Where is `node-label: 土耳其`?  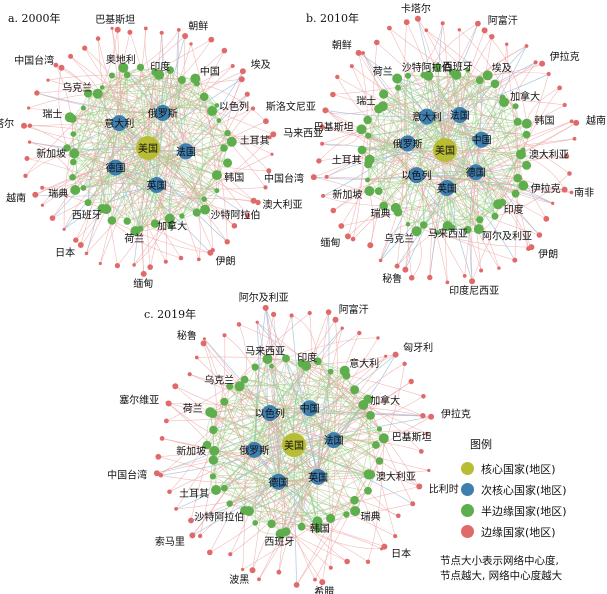
node-label: 土耳其 is located at coordinates (194, 493).